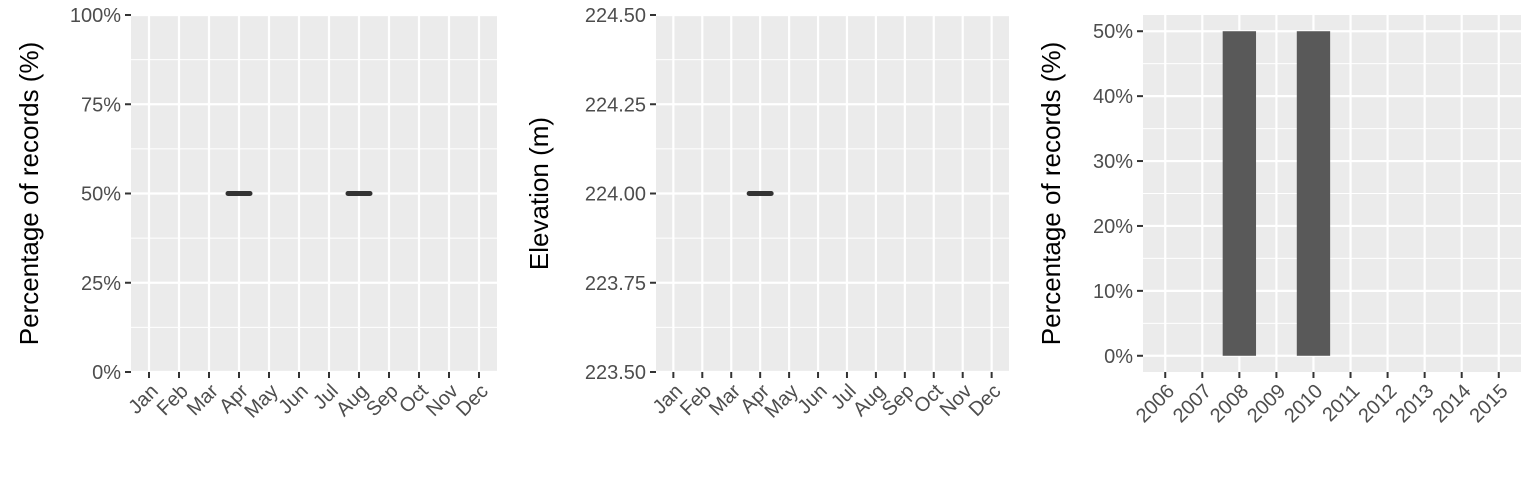 This screenshot has width=1536, height=480. I want to click on x-tick-label: 2010, so click(1303, 403).